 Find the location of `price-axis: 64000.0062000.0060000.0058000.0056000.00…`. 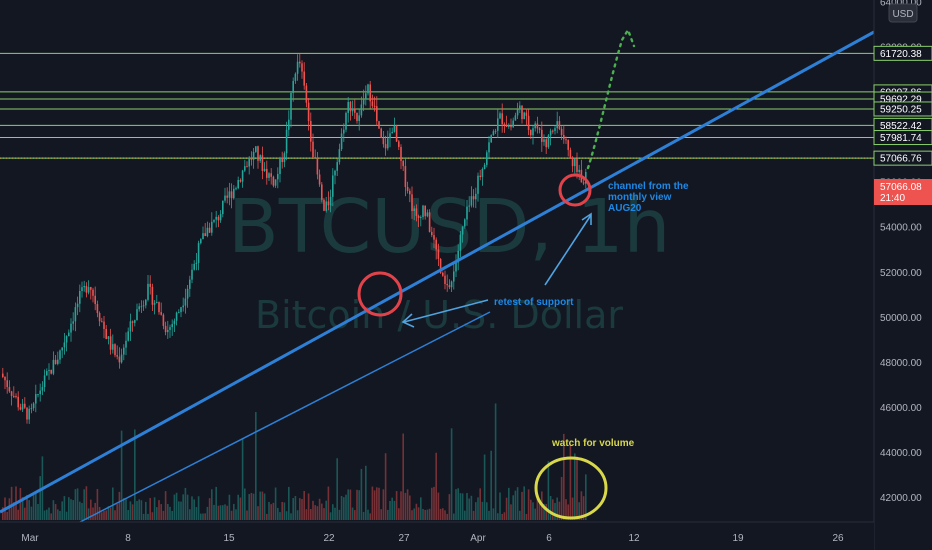

price-axis: 64000.0062000.0060000.0058000.0056000.00… is located at coordinates (902, 275).